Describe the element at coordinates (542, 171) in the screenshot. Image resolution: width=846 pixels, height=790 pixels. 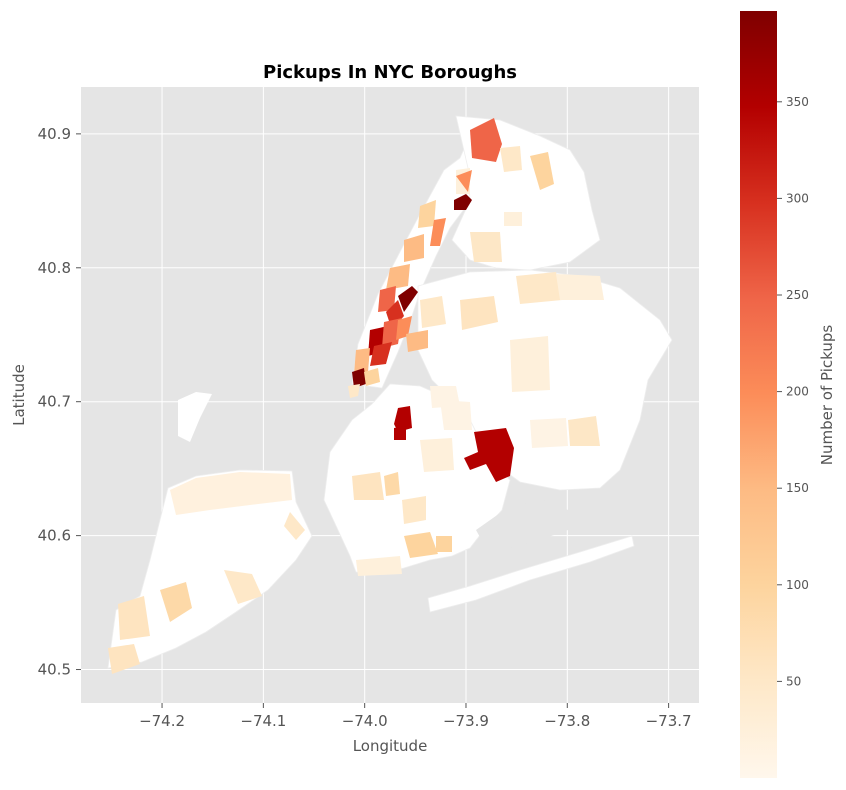
I see `region-bronx-east` at that location.